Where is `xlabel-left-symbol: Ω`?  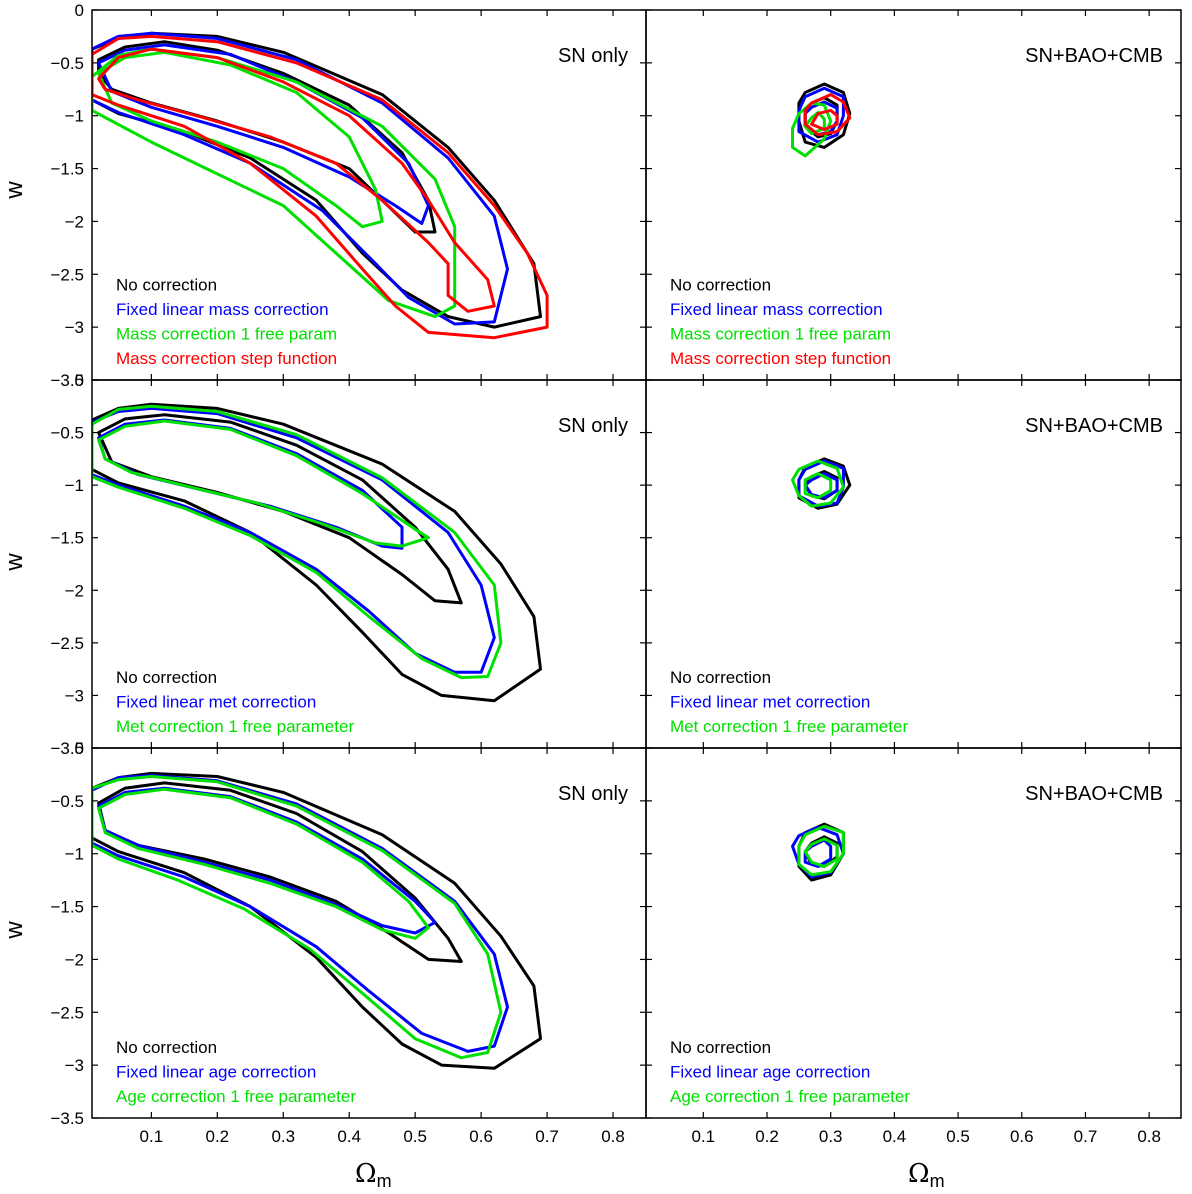
xlabel-left-symbol: Ω is located at coordinates (366, 1174).